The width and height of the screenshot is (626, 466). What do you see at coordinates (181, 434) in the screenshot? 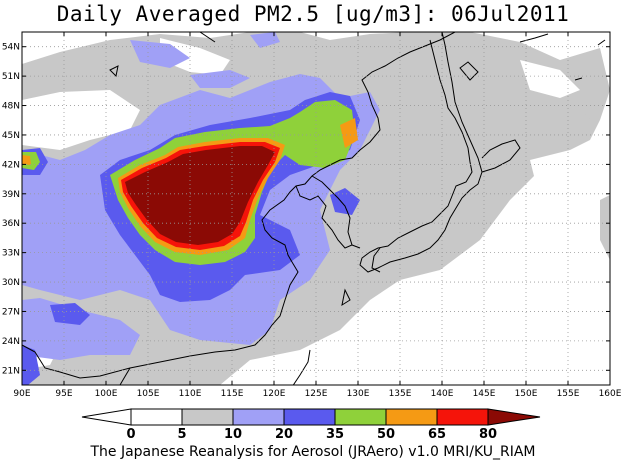
I see `colorbar-label: 5` at bounding box center [181, 434].